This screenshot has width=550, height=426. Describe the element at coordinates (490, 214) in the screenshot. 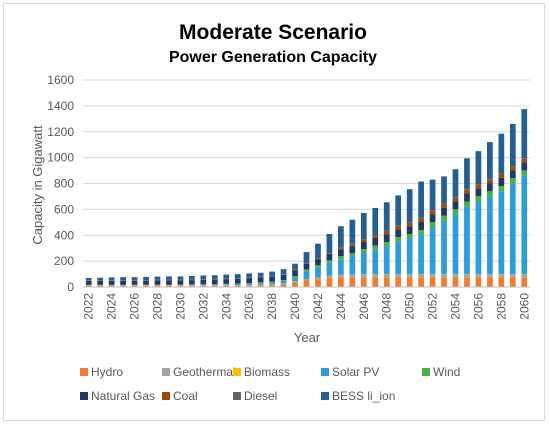

I see `bar-stack-2057` at that location.